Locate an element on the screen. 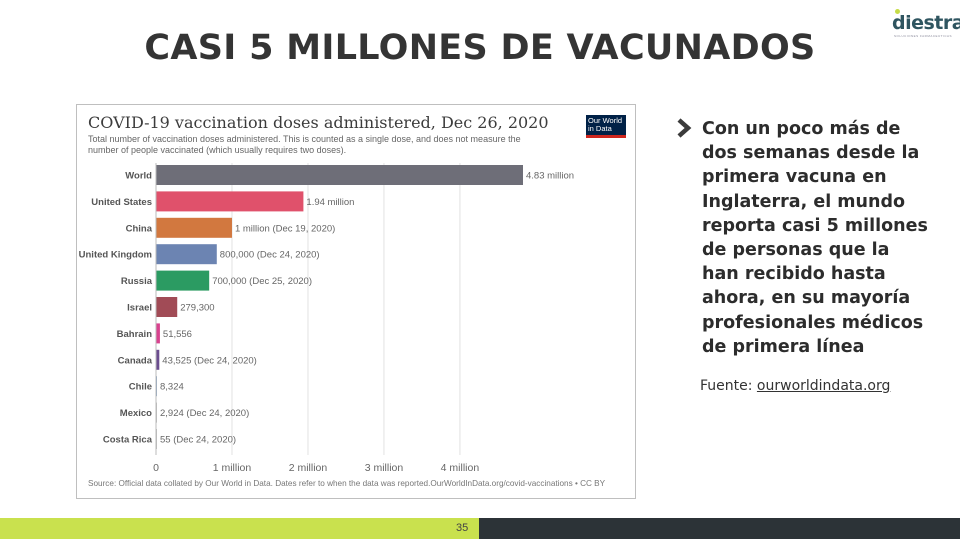 Image resolution: width=960 pixels, height=539 pixels. footer-dark-bar is located at coordinates (719, 528).